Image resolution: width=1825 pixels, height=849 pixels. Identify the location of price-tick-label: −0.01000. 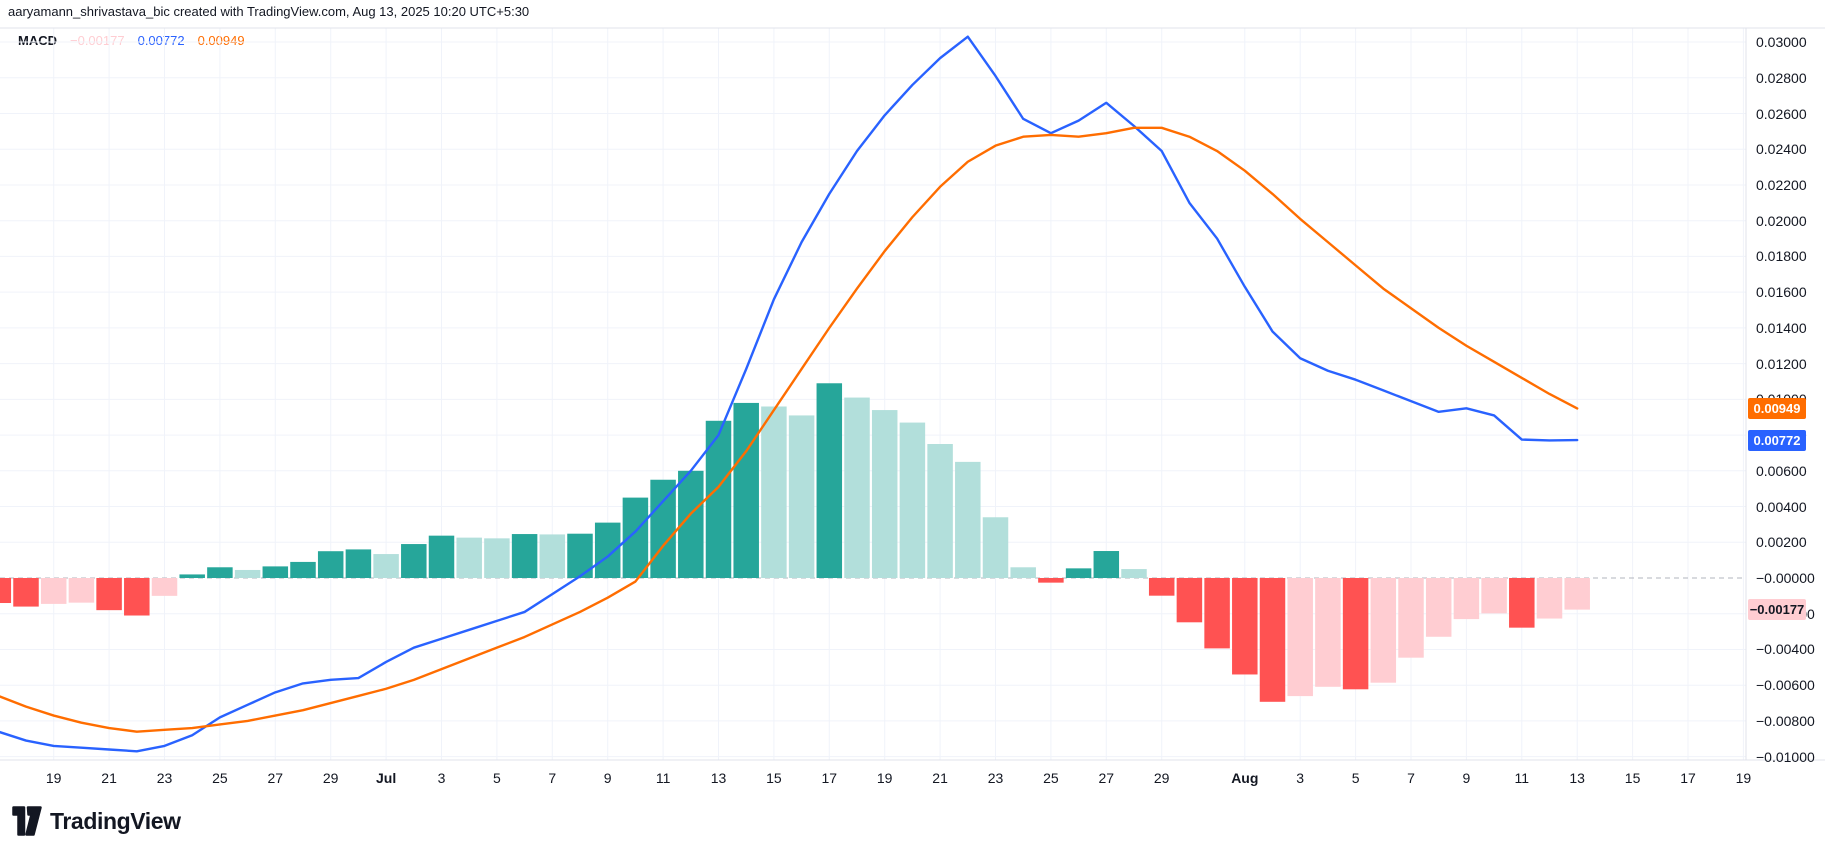
(1785, 756).